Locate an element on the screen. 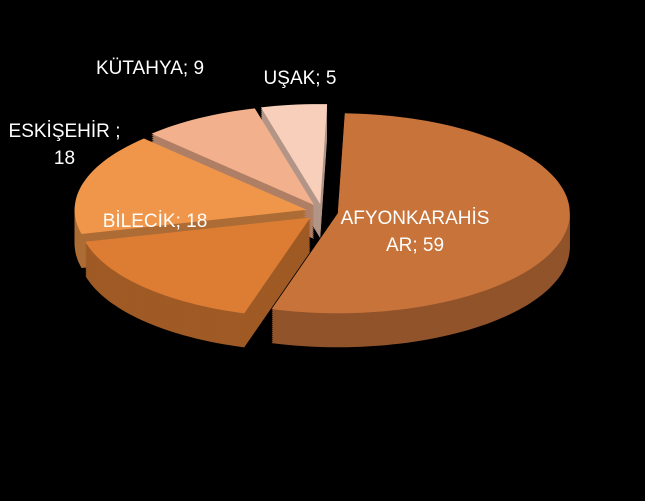 The width and height of the screenshot is (645, 501). data-label: BİLECİK; 18 is located at coordinates (155, 221).